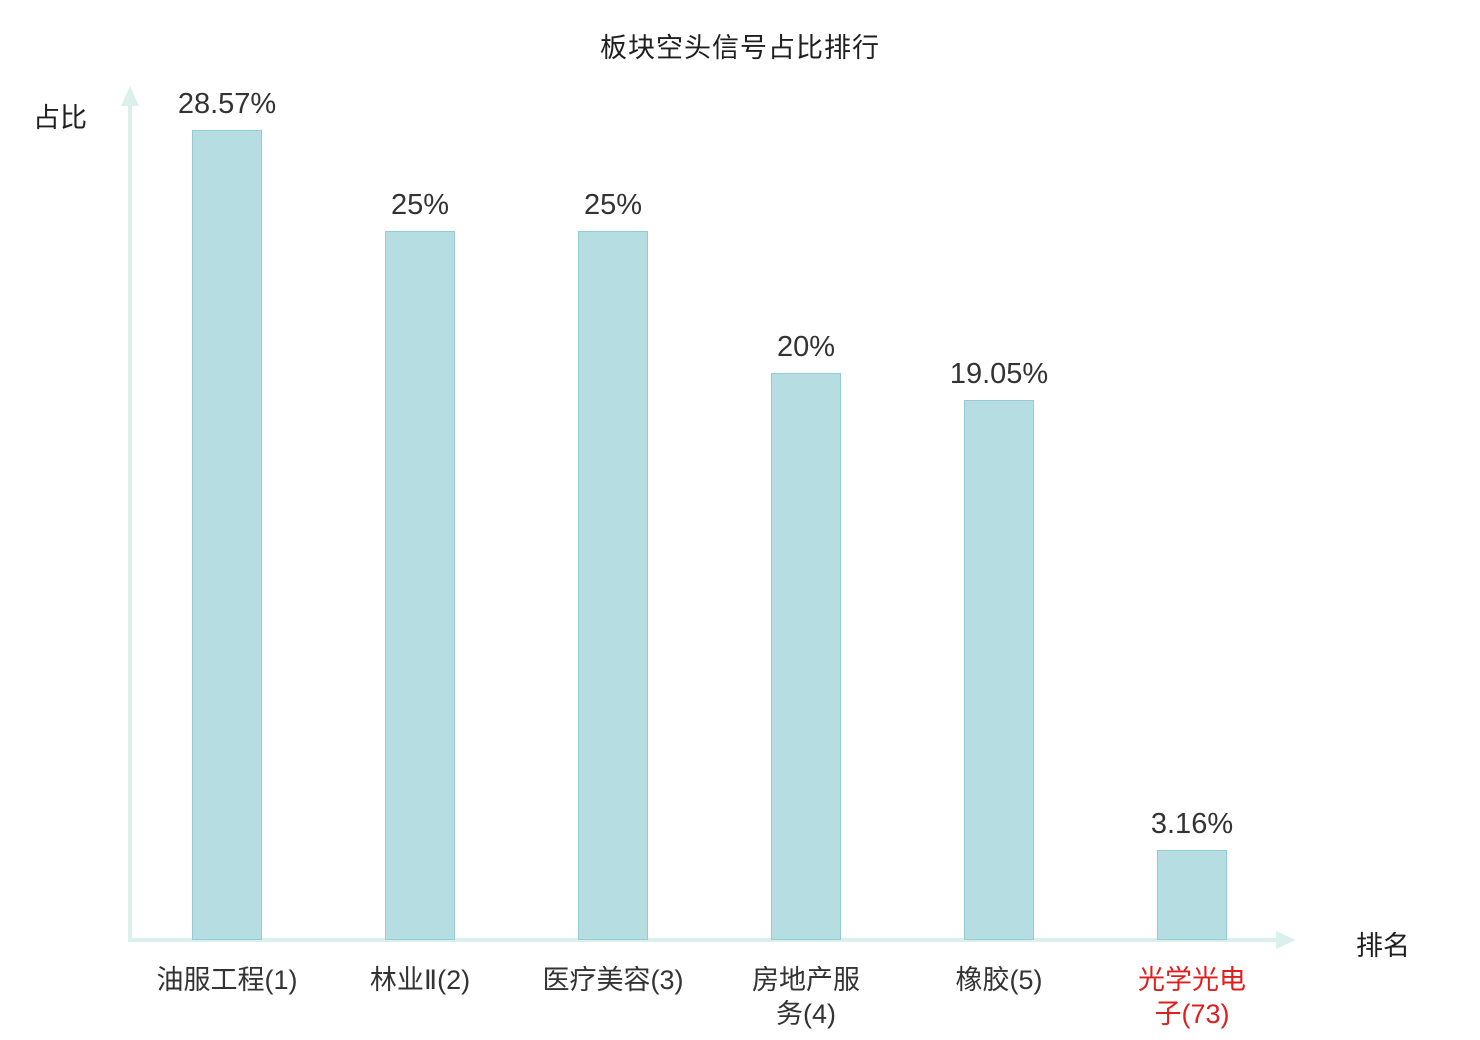 This screenshot has height=1040, width=1480. Describe the element at coordinates (806, 997) in the screenshot. I see `category-label: 房地产服 务(4)` at that location.